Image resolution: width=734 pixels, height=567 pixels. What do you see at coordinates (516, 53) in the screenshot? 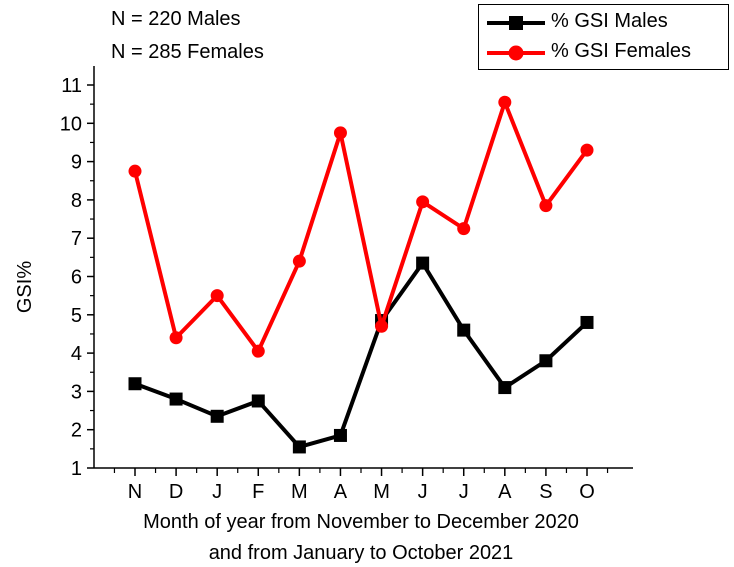
I see `legend-swatch-females` at bounding box center [516, 53].